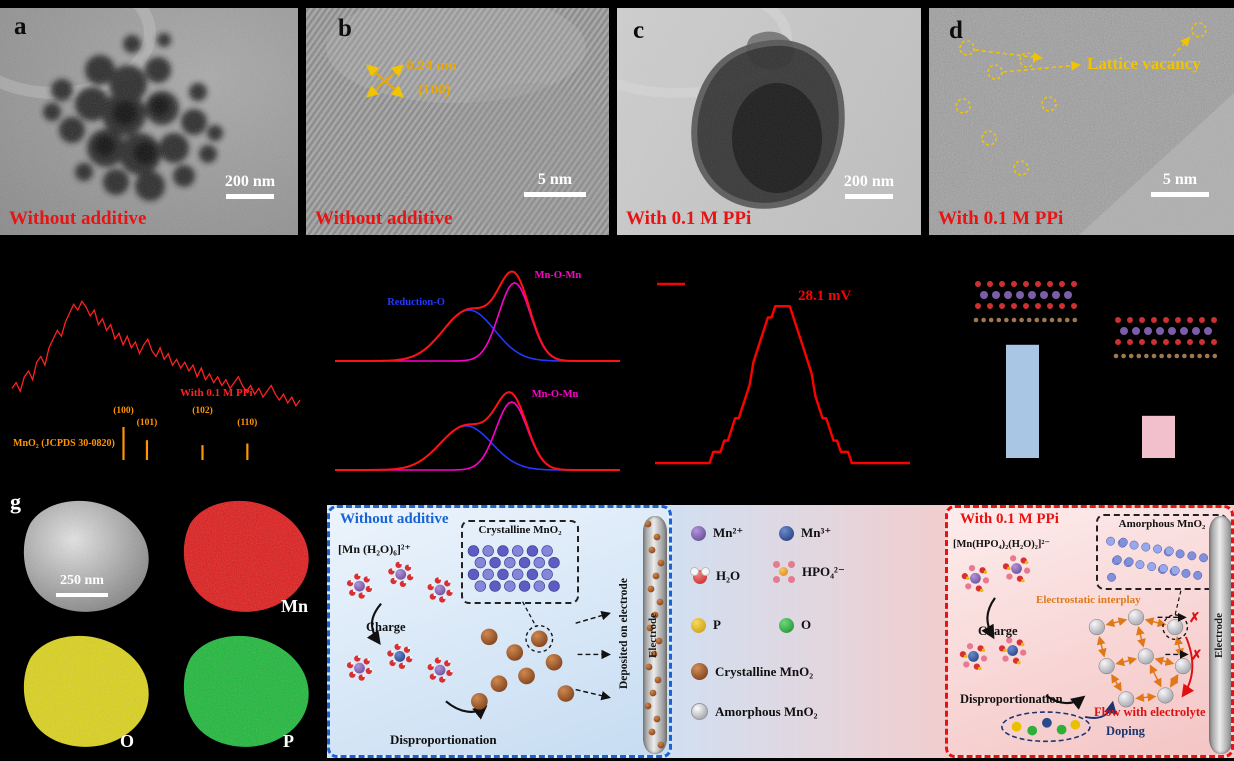  I want to click on legend-item-o: O, so click(795, 625).